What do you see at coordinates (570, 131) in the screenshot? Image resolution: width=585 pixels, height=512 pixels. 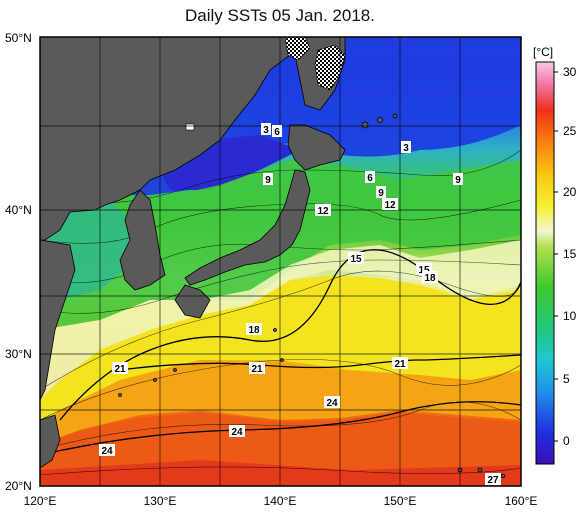 I see `colorbar-tick-label: 25` at bounding box center [570, 131].